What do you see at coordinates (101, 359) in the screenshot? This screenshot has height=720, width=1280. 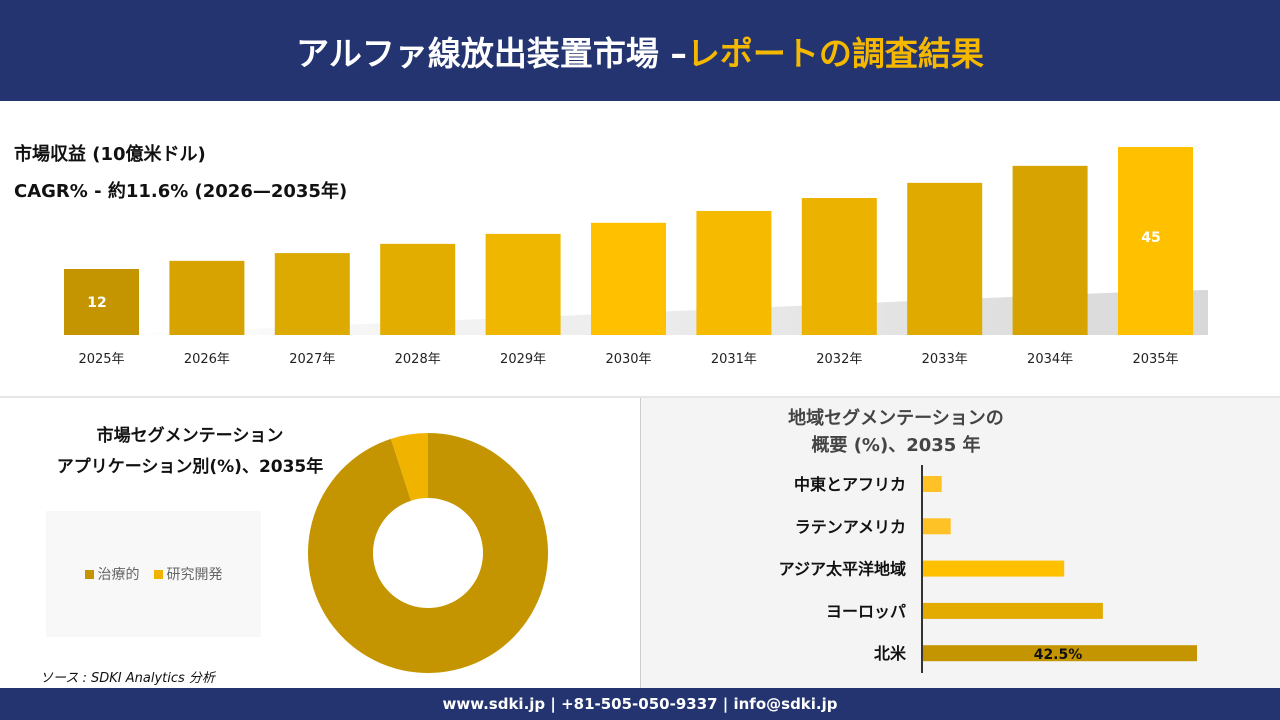 I see `x-tick-label: 2025年` at bounding box center [101, 359].